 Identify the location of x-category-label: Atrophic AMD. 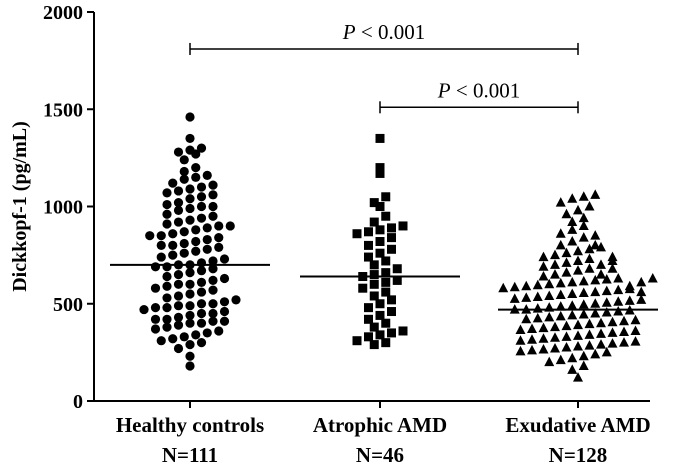
(380, 425).